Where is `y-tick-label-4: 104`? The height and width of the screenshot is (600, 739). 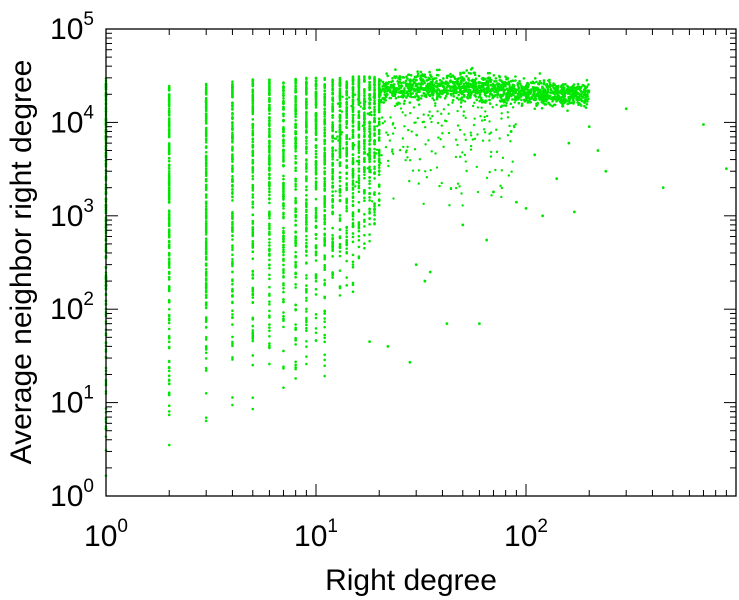 y-tick-label-4: 104 is located at coordinates (72, 120).